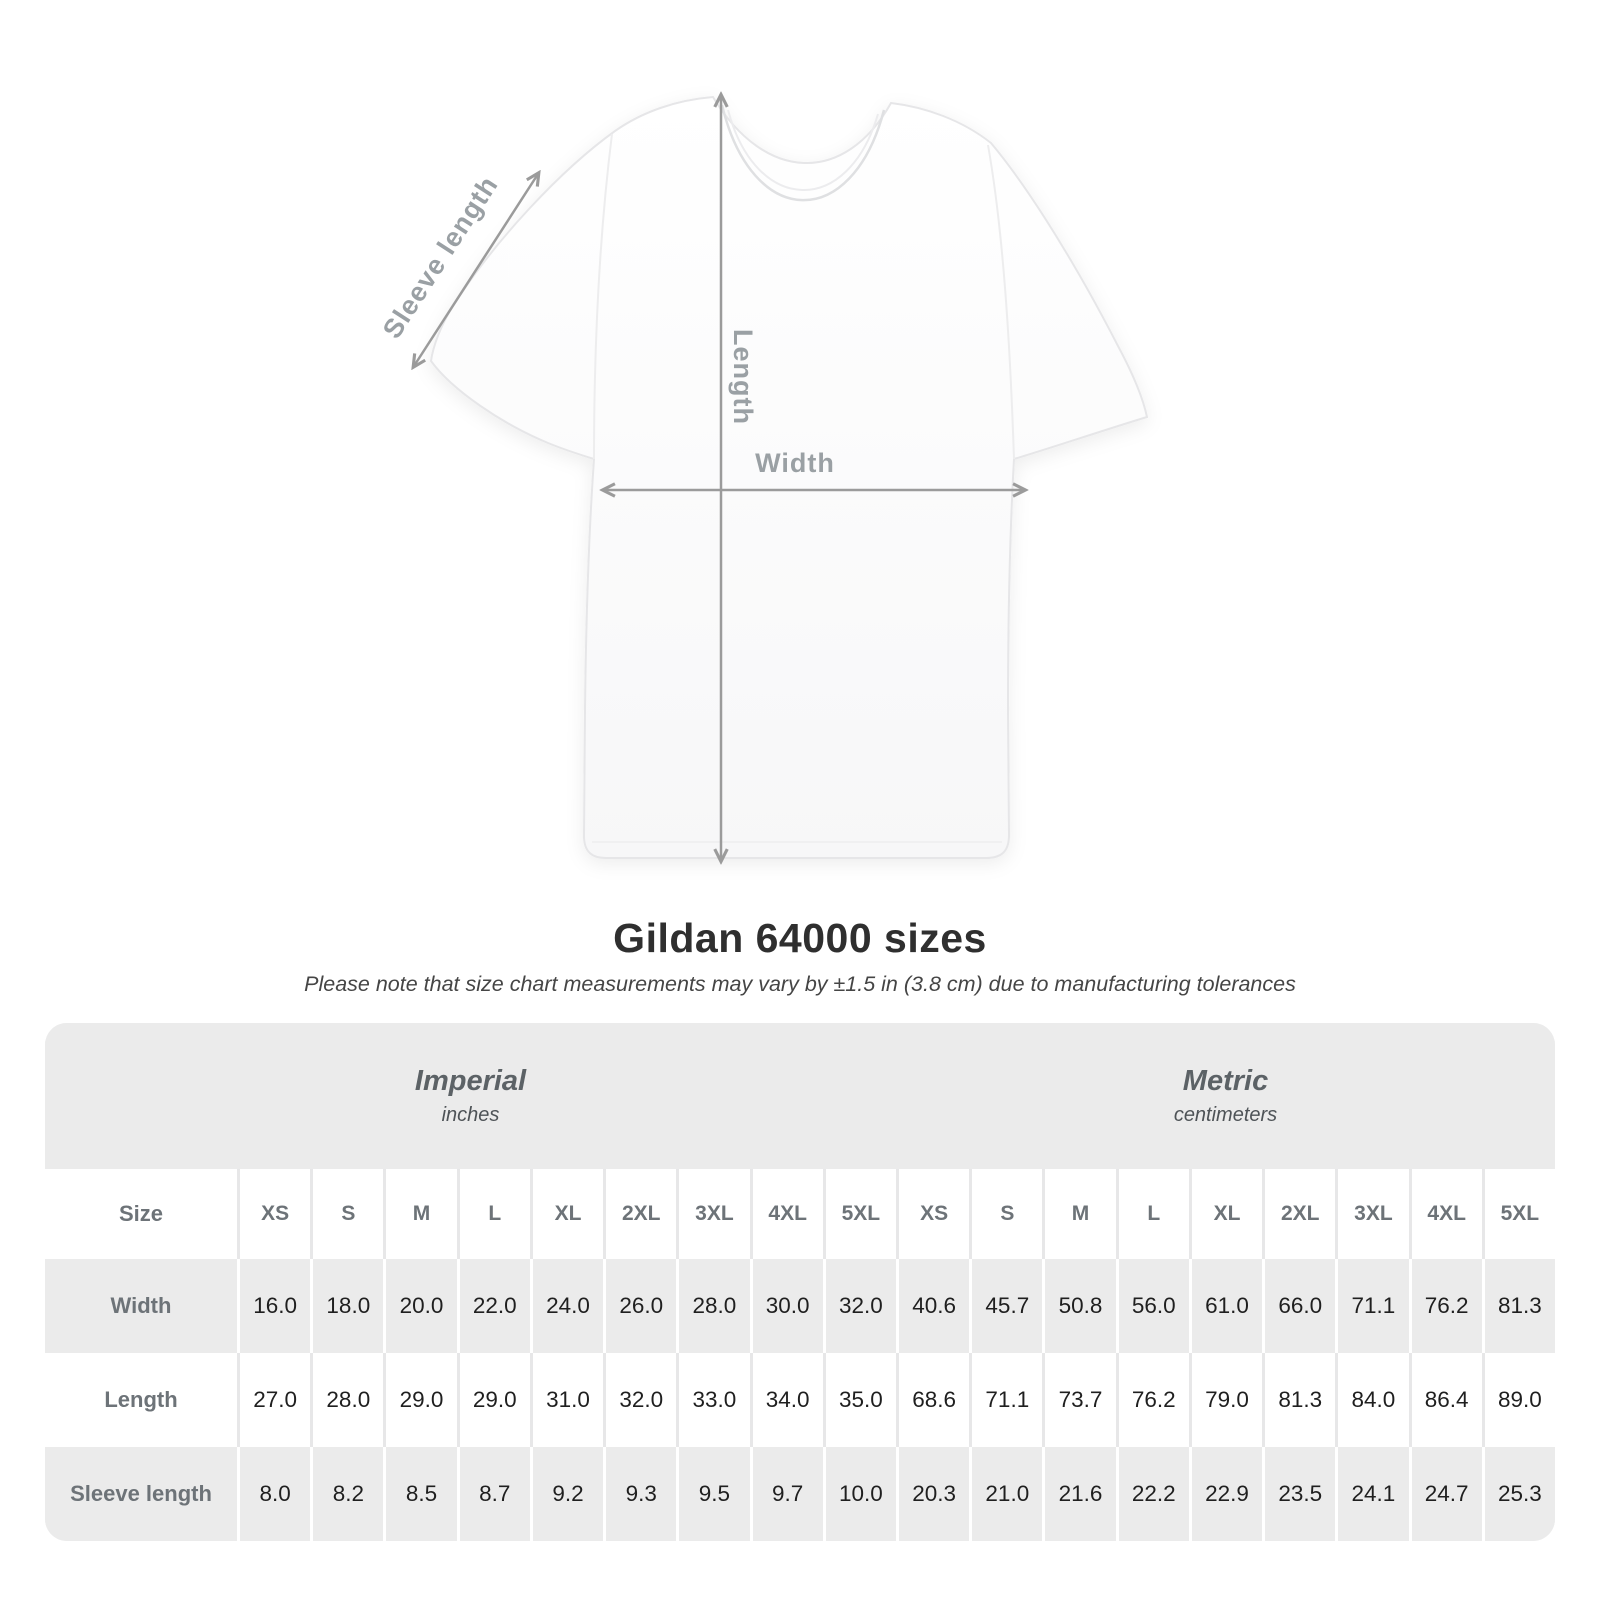 The height and width of the screenshot is (1600, 1600). Describe the element at coordinates (786, 1306) in the screenshot. I see `value-cell: 30.0` at that location.